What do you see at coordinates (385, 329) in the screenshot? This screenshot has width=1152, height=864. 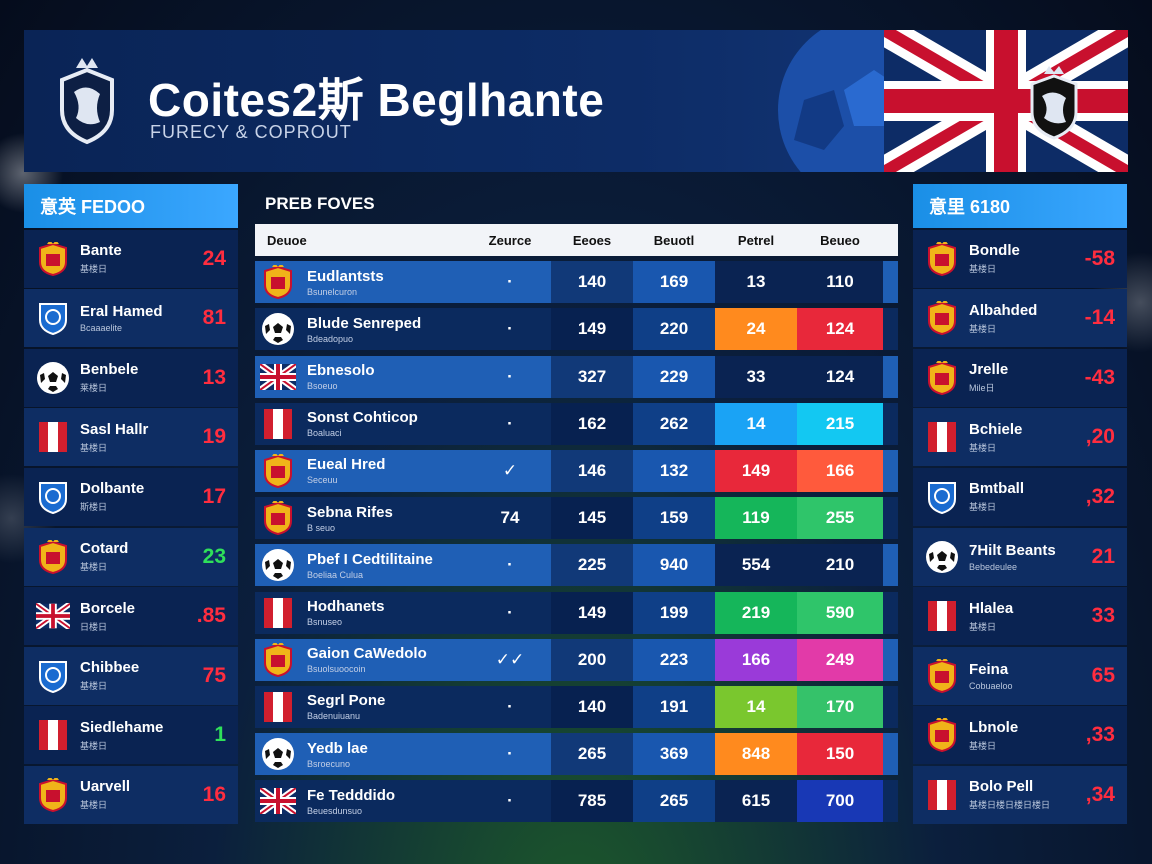 I see `team-info: Blude Senreped Bdeadopuo` at bounding box center [385, 329].